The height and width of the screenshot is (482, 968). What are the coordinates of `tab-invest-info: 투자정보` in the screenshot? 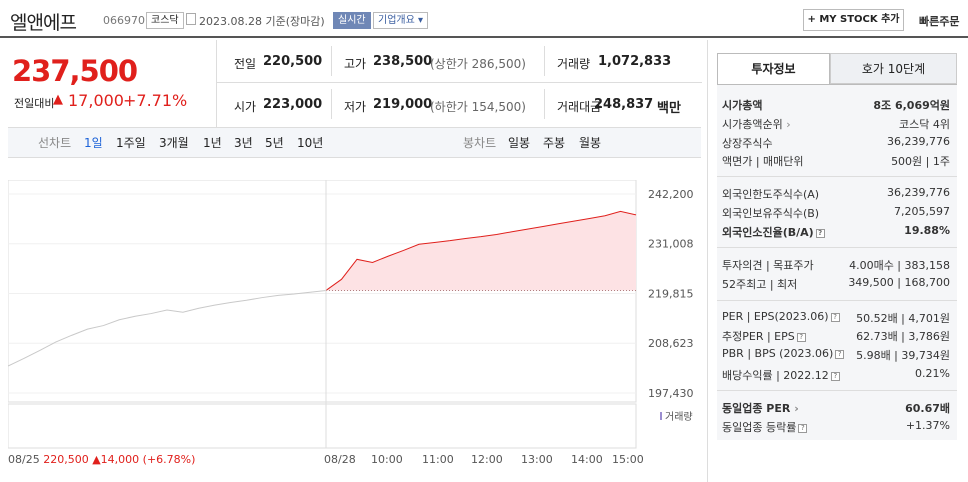 It's located at (773, 68).